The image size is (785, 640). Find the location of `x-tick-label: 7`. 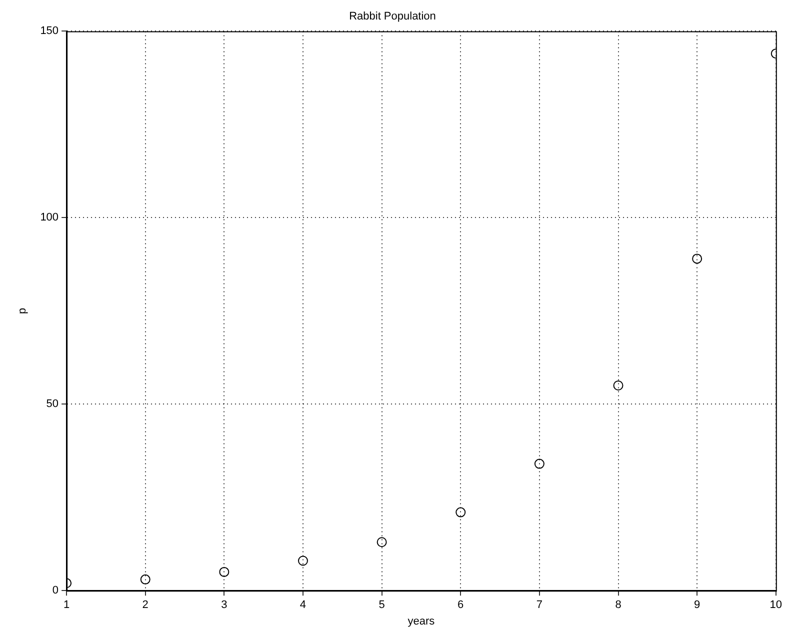

x-tick-label: 7 is located at coordinates (539, 605).